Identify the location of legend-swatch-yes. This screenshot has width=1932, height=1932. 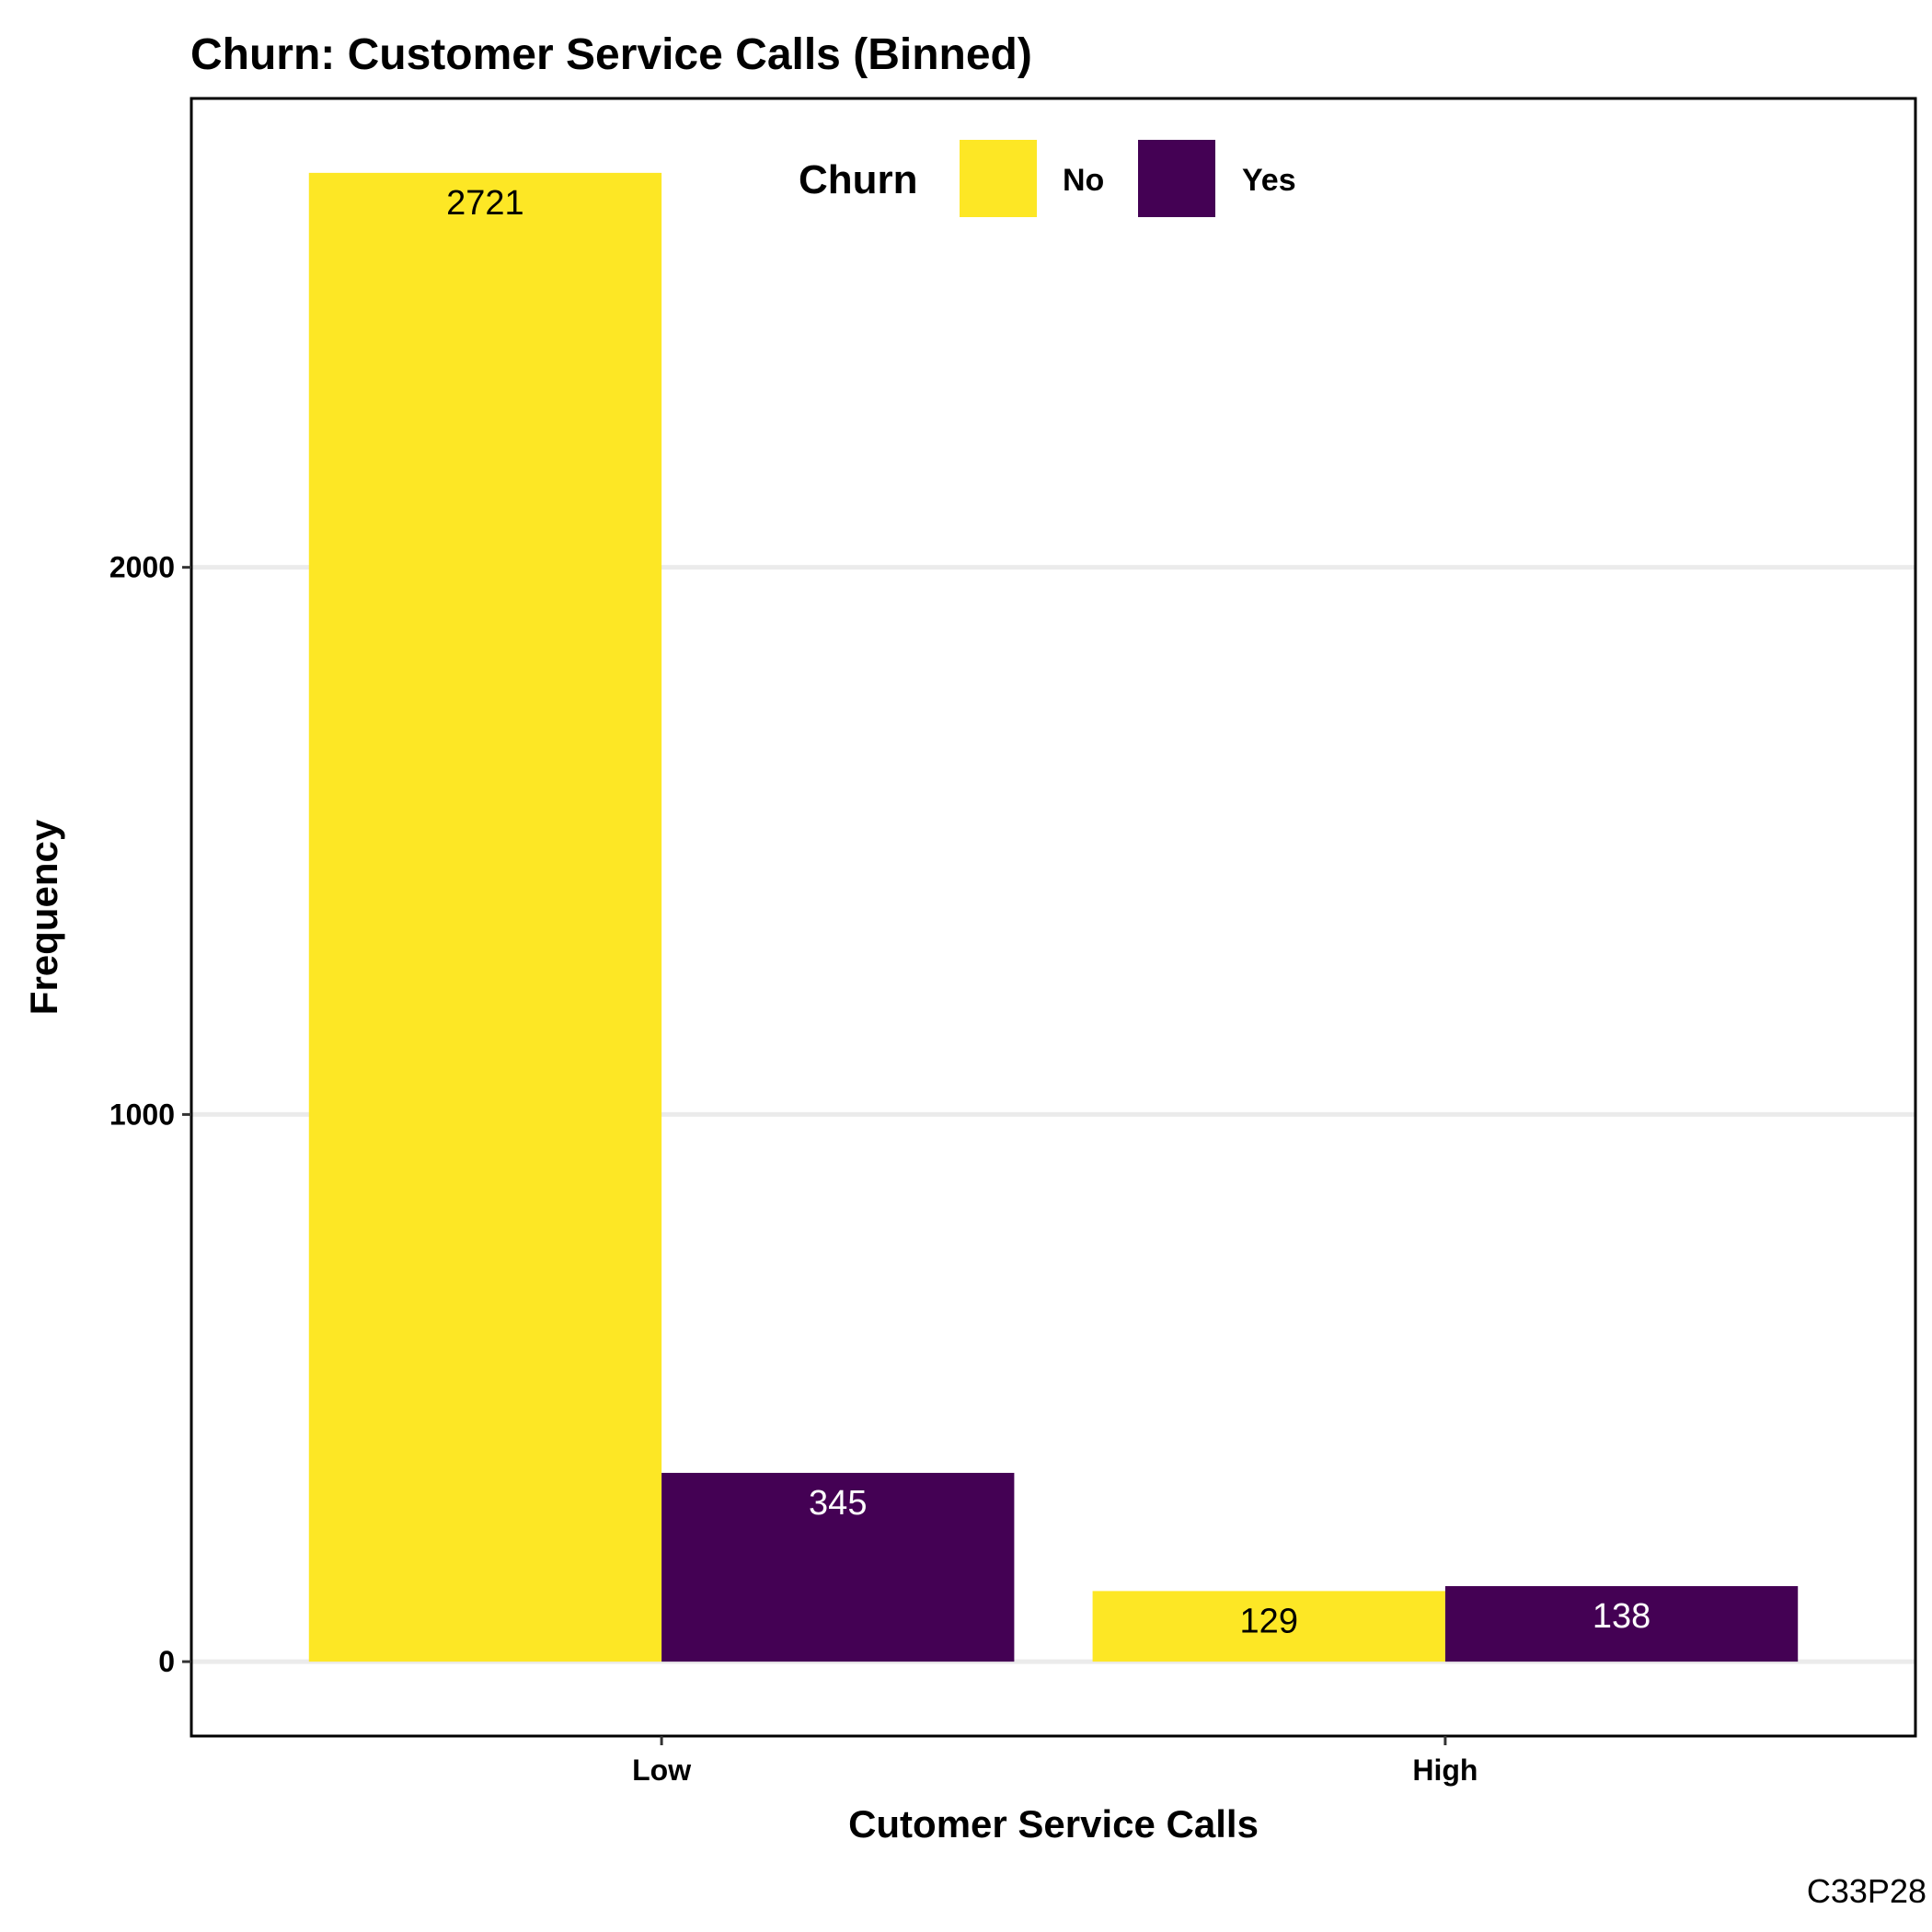
(1176, 178).